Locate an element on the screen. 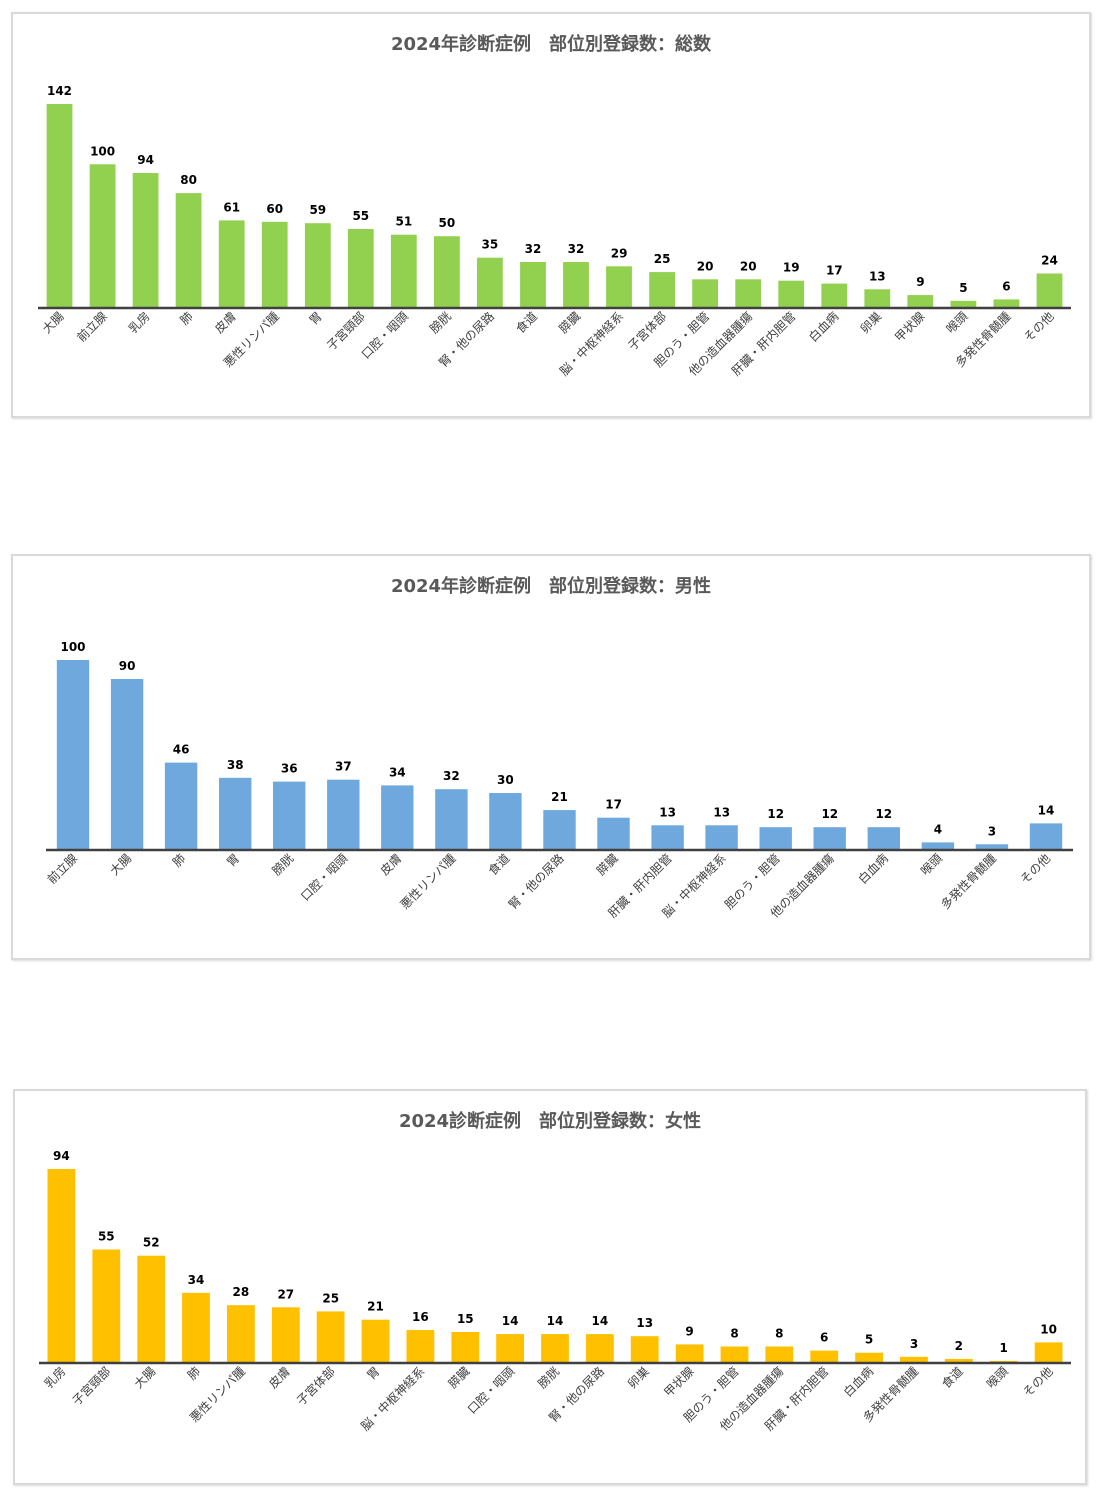 Image resolution: width=1107 pixels, height=1496 pixels. data-label: 19 is located at coordinates (791, 268).